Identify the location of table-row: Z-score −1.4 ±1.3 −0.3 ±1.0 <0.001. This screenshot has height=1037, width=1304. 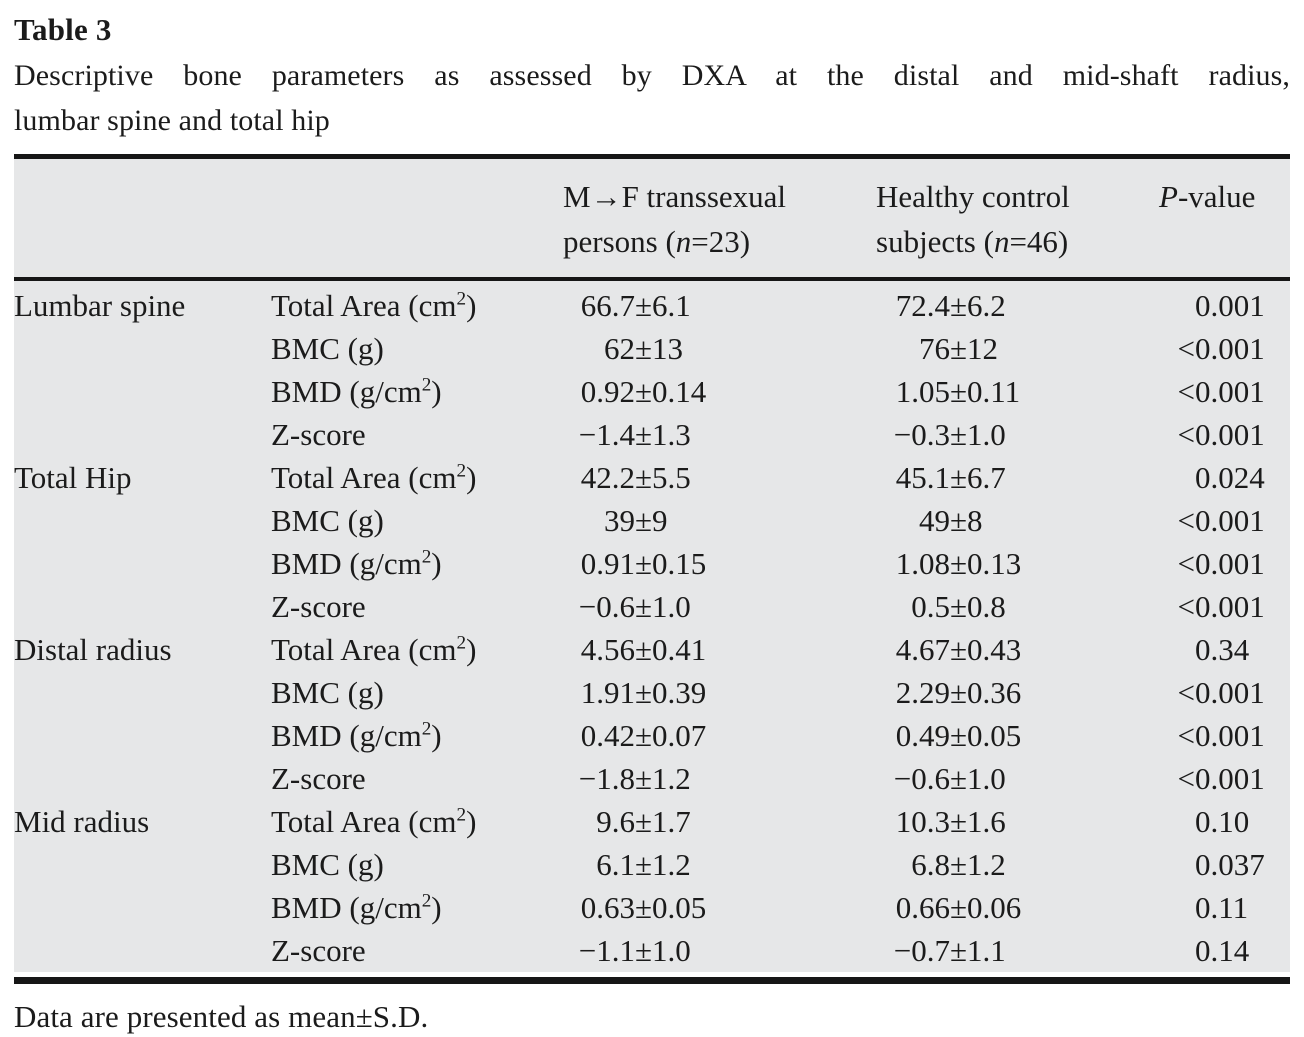
(652, 434).